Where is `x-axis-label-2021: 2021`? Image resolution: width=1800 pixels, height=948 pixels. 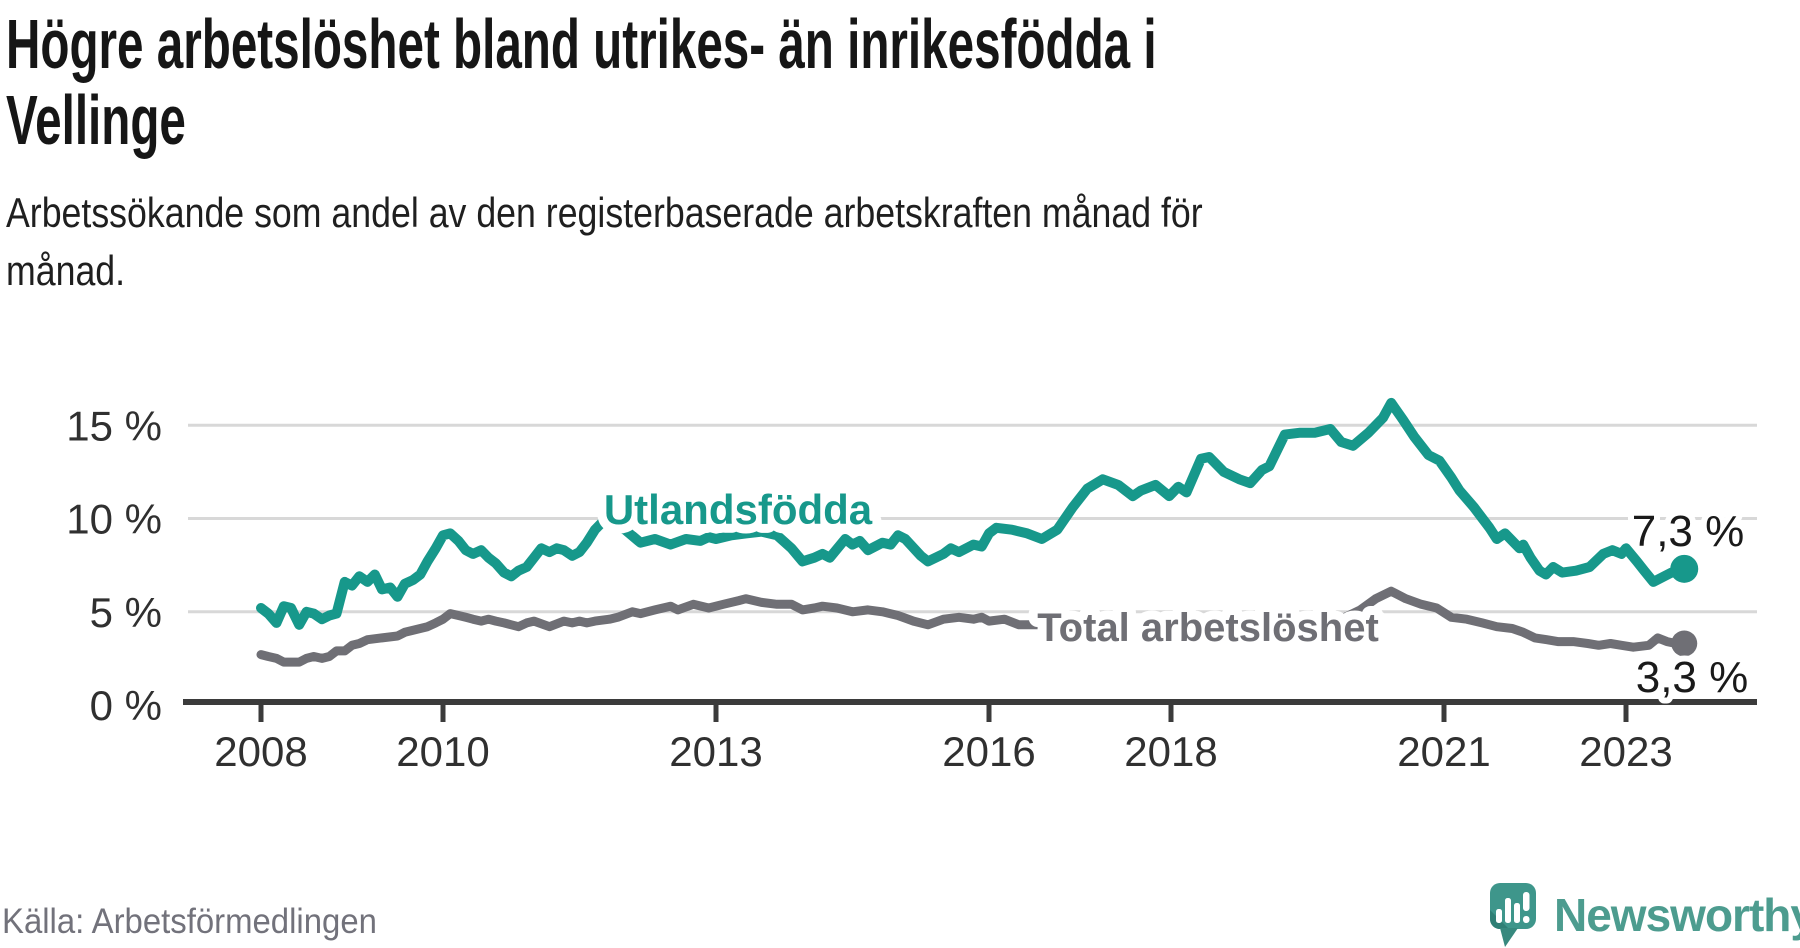
x-axis-label-2021: 2021 is located at coordinates (1443, 751).